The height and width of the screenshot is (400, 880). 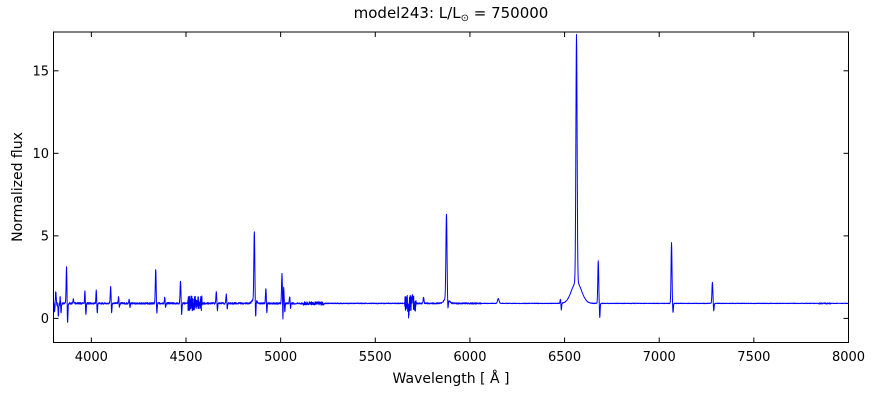 I want to click on y-tick-label: 5, so click(x=45, y=236).